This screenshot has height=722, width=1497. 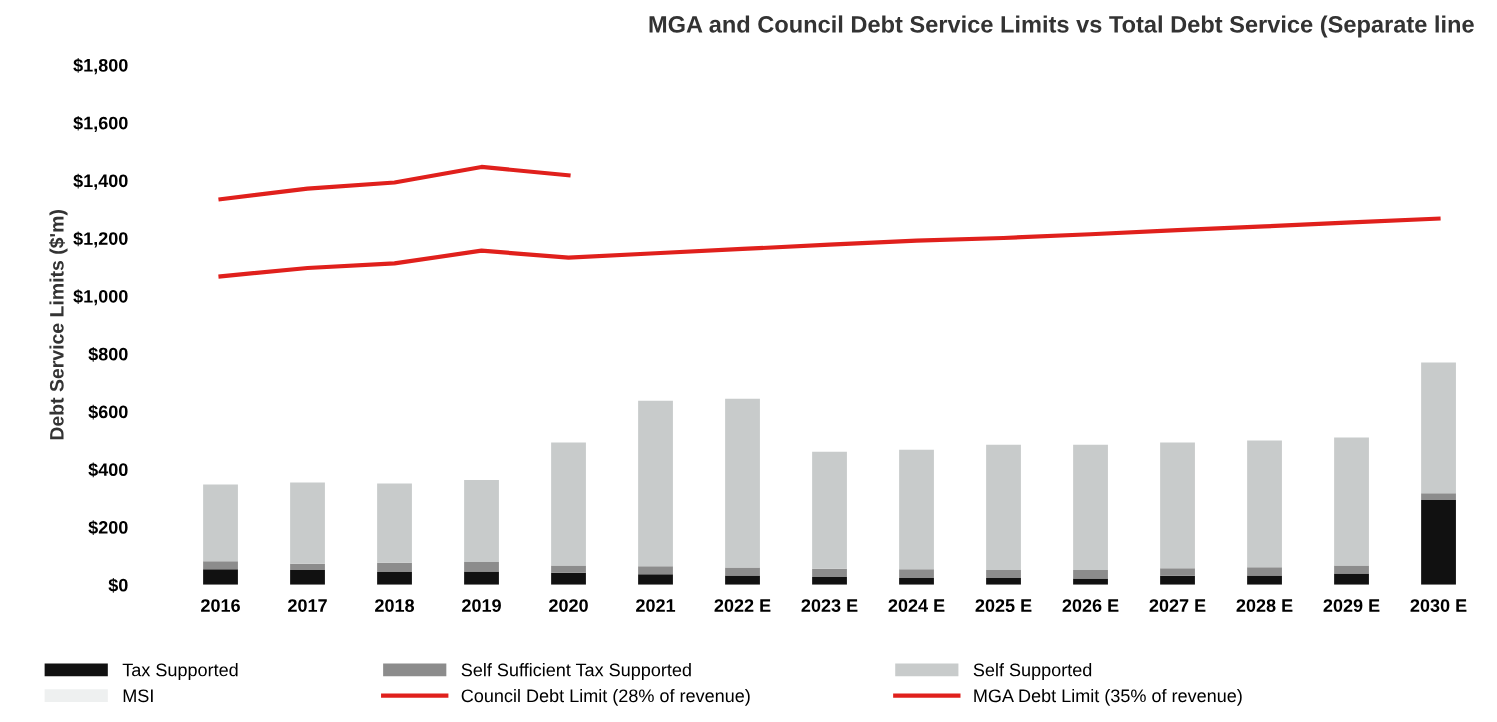 I want to click on legend-label: Self Sufficient Tax Supported, so click(x=576, y=671).